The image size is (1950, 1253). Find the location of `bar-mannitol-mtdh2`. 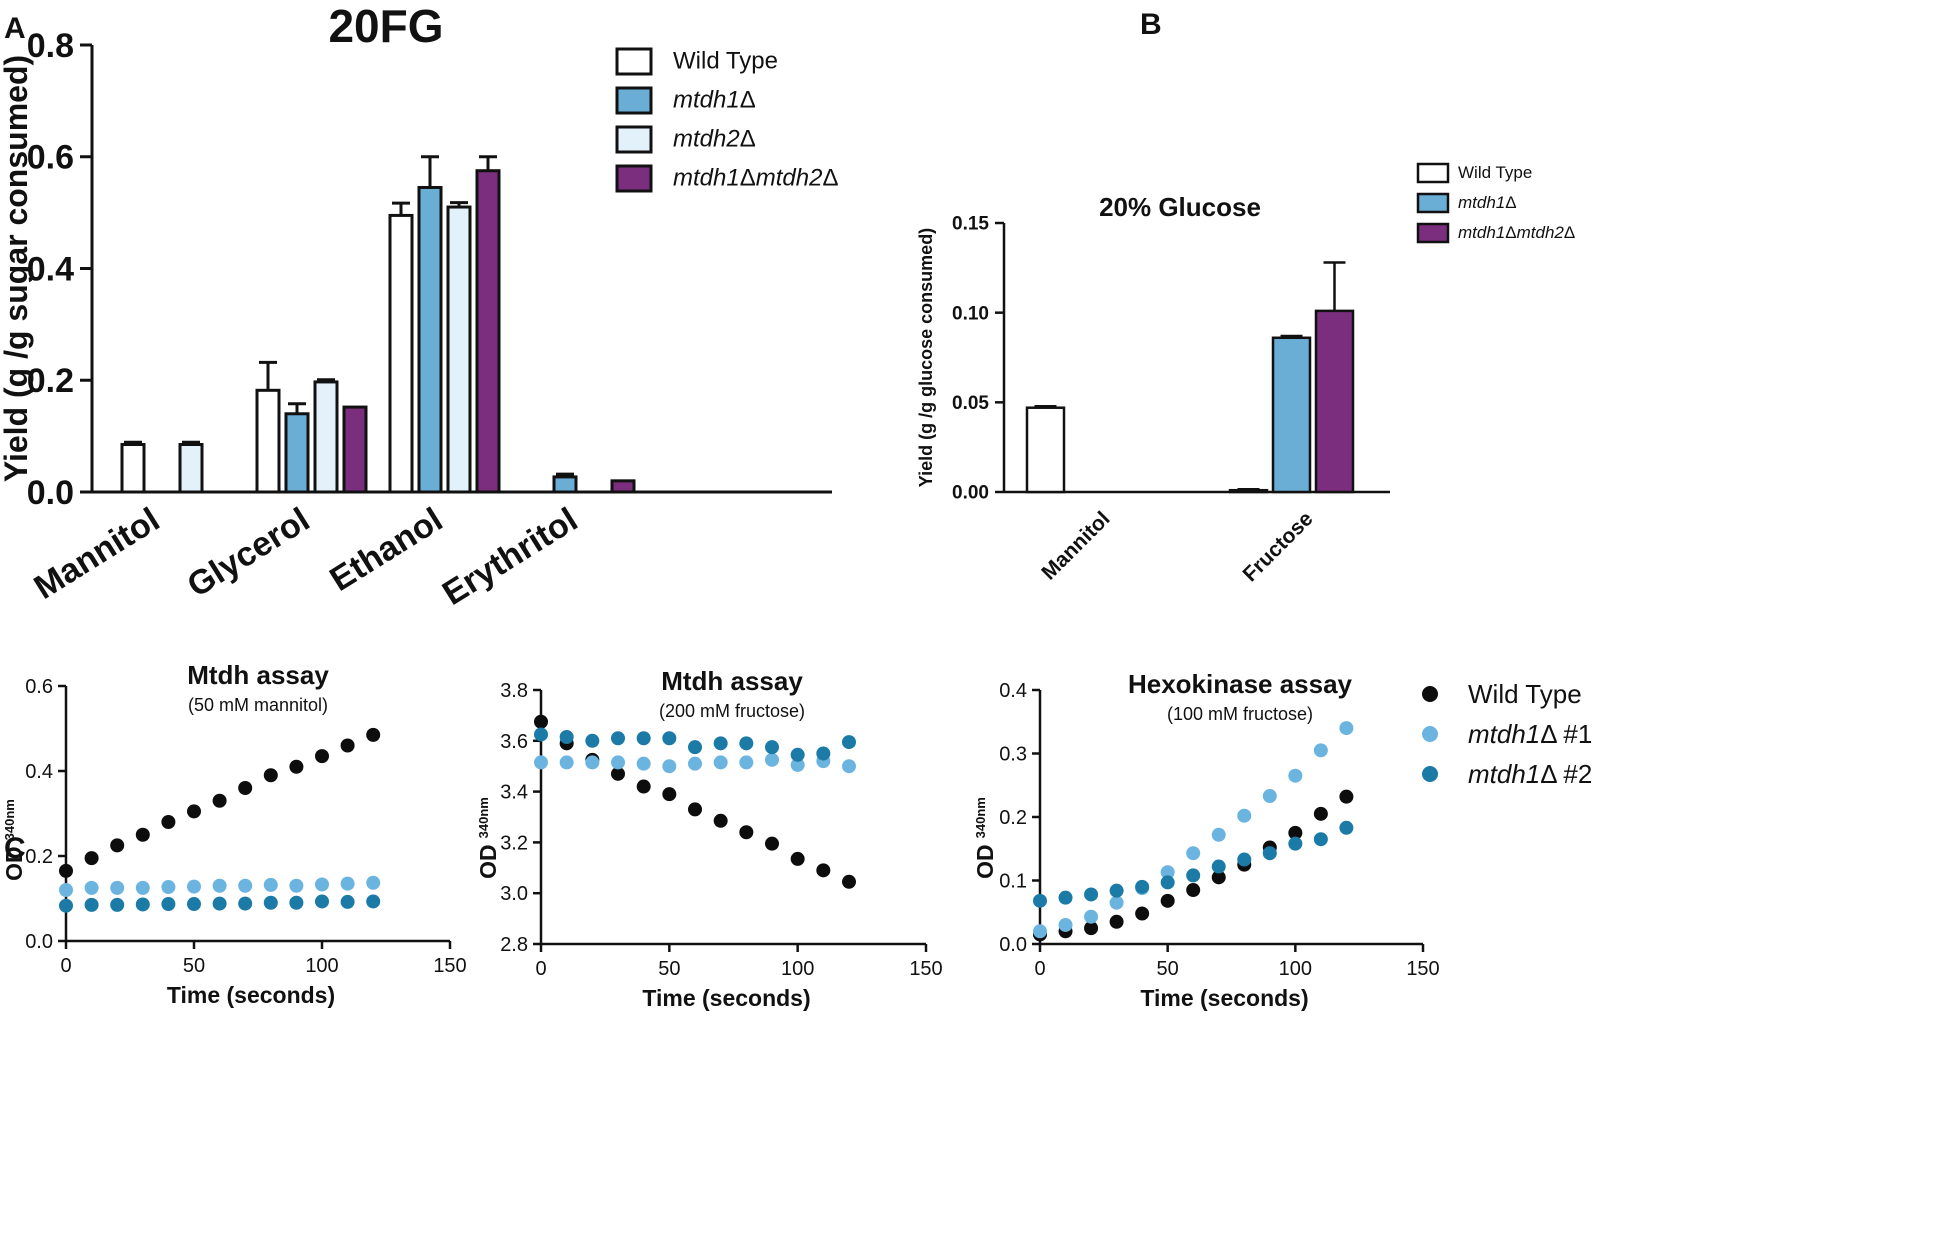

bar-mannitol-mtdh2 is located at coordinates (191, 468).